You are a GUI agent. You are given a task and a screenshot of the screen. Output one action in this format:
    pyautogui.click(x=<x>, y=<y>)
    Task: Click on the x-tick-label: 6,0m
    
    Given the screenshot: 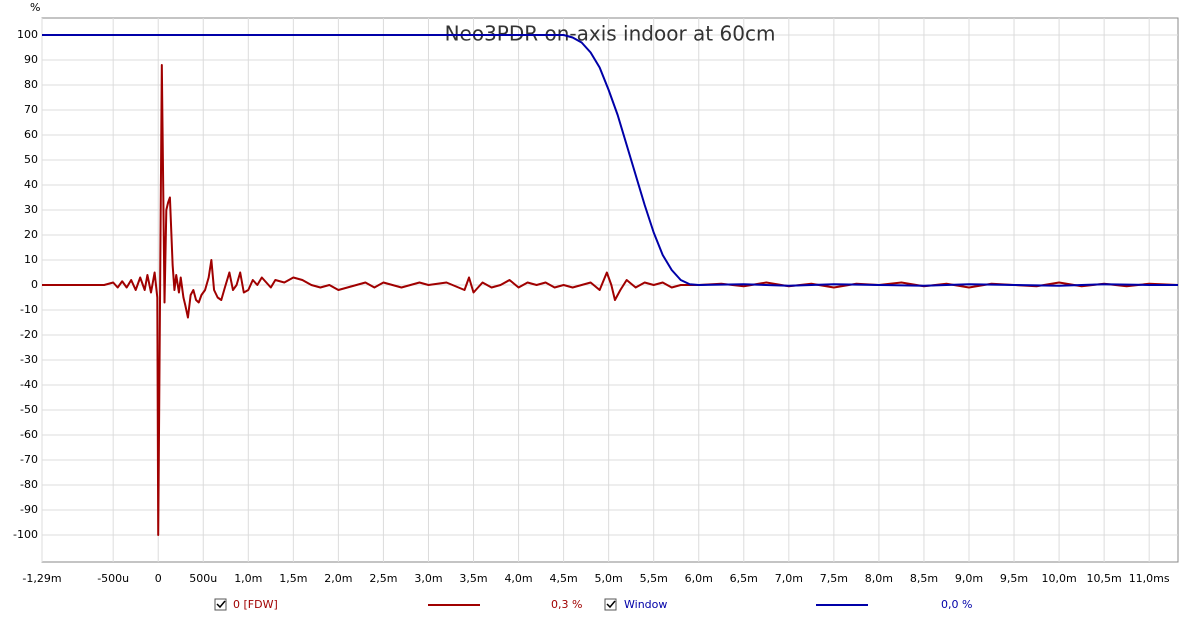 What is the action you would take?
    pyautogui.click(x=699, y=578)
    